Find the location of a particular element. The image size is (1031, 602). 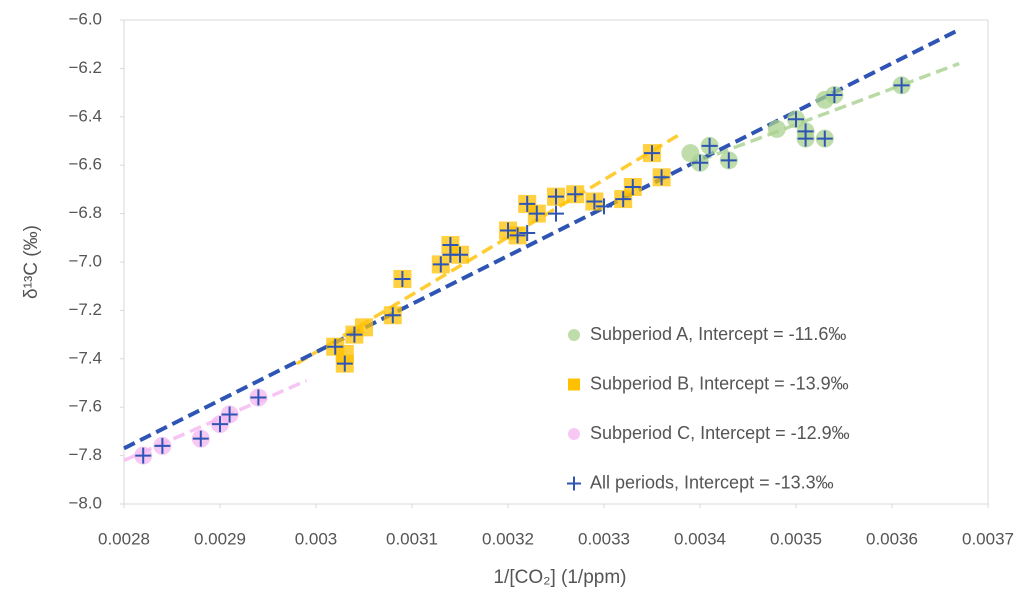

x-tick-label: 0.0035 is located at coordinates (796, 538).